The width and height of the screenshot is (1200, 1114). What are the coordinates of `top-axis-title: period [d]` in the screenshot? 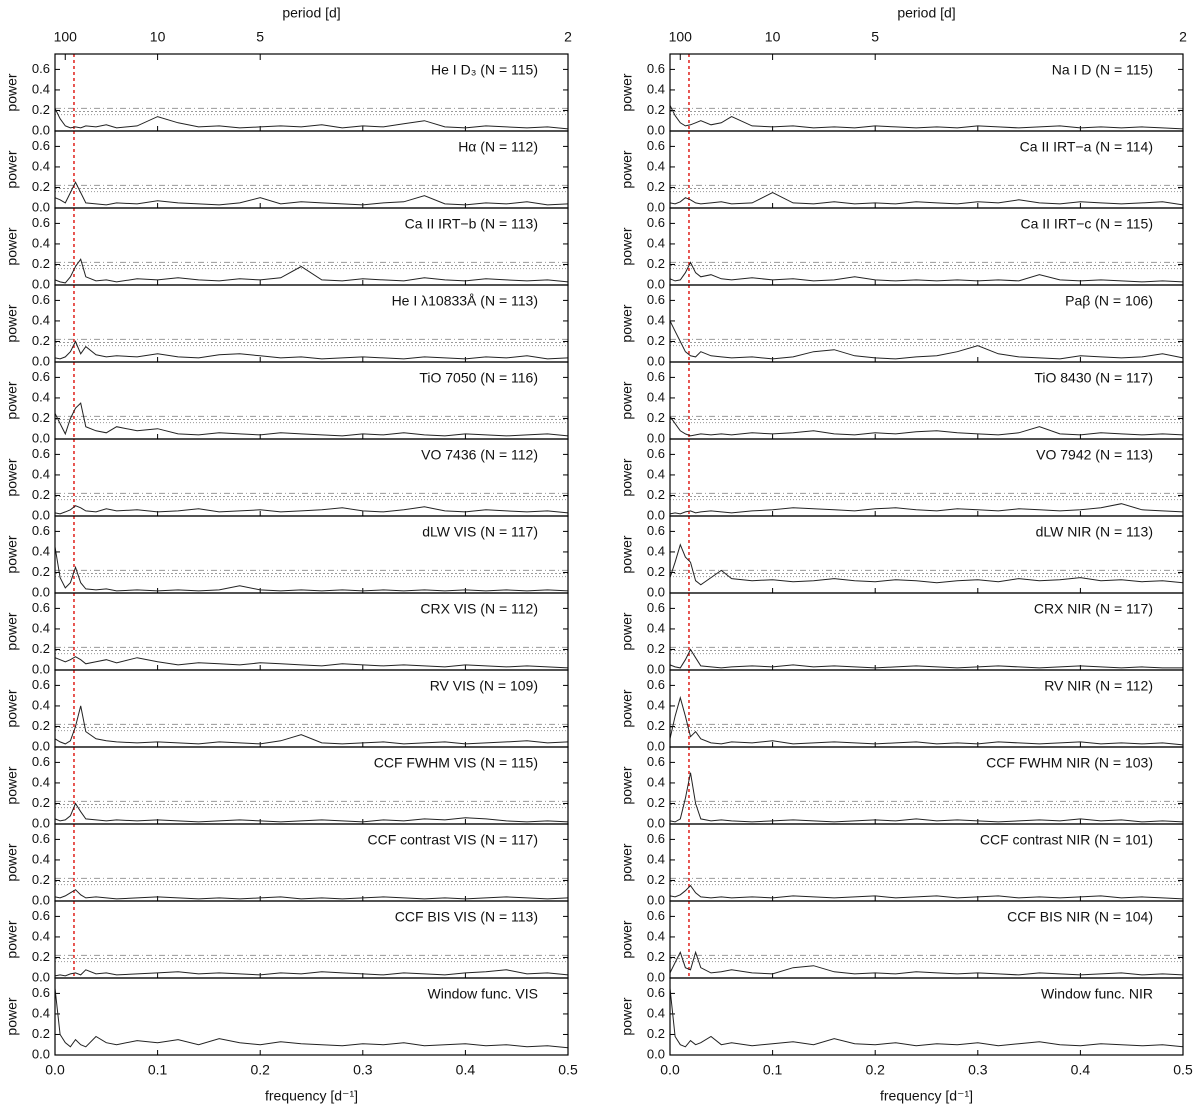 It's located at (311, 13).